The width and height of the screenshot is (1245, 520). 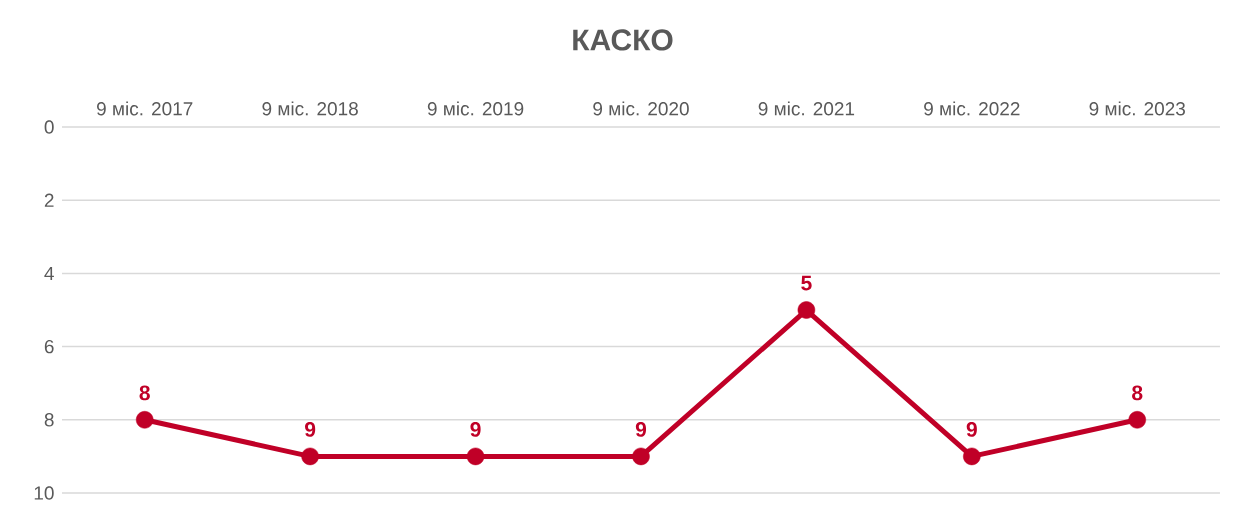 I want to click on y-tick-label: 6, so click(x=49, y=346).